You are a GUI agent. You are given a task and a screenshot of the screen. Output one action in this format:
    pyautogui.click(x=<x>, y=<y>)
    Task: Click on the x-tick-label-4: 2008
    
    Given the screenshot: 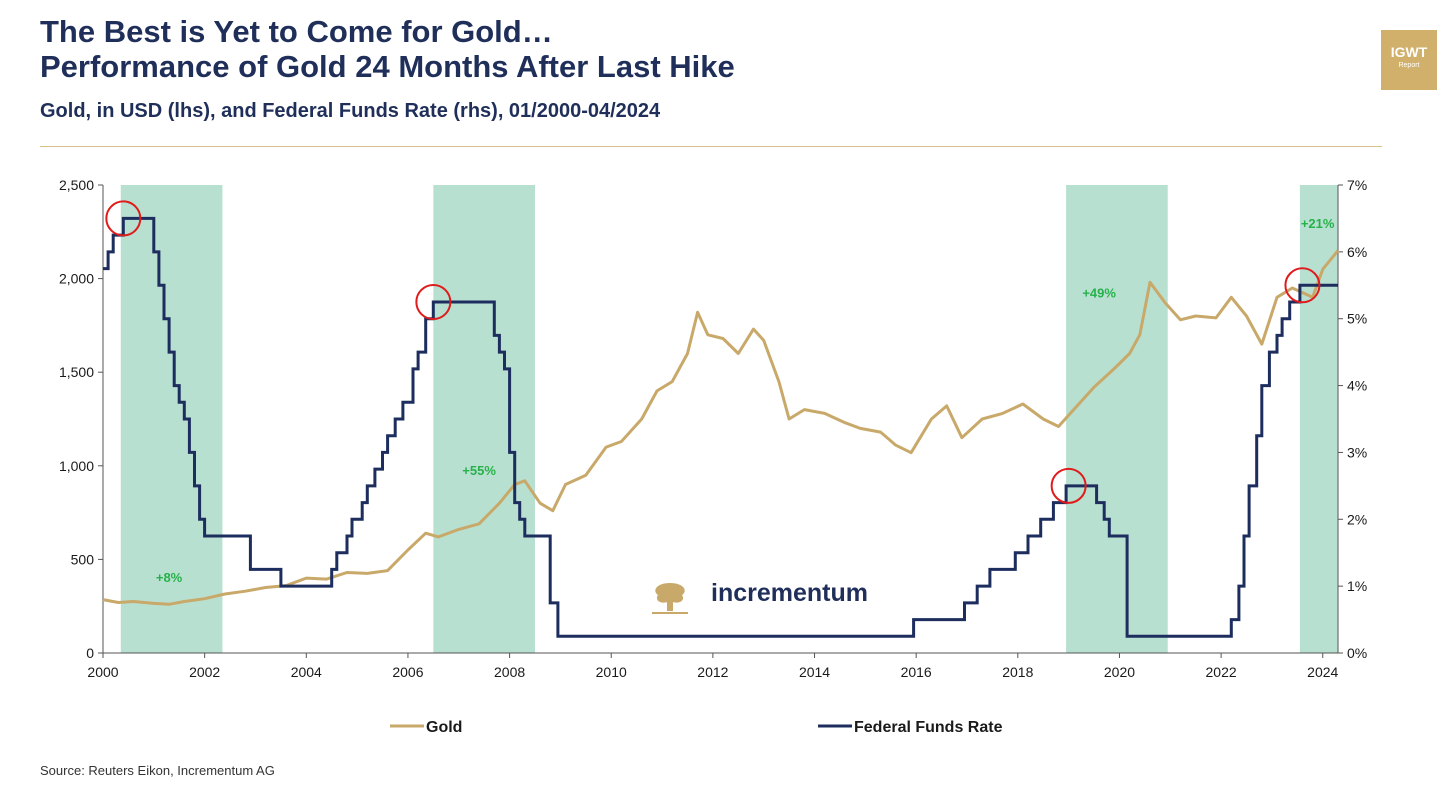 What is the action you would take?
    pyautogui.click(x=509, y=672)
    